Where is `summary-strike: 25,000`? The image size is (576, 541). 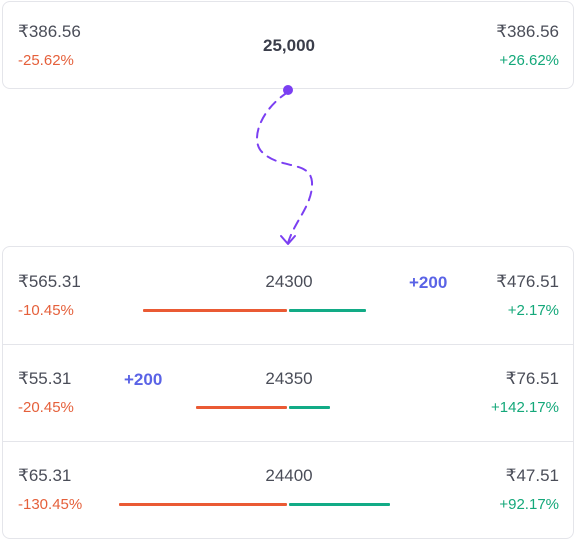
summary-strike: 25,000 is located at coordinates (289, 45).